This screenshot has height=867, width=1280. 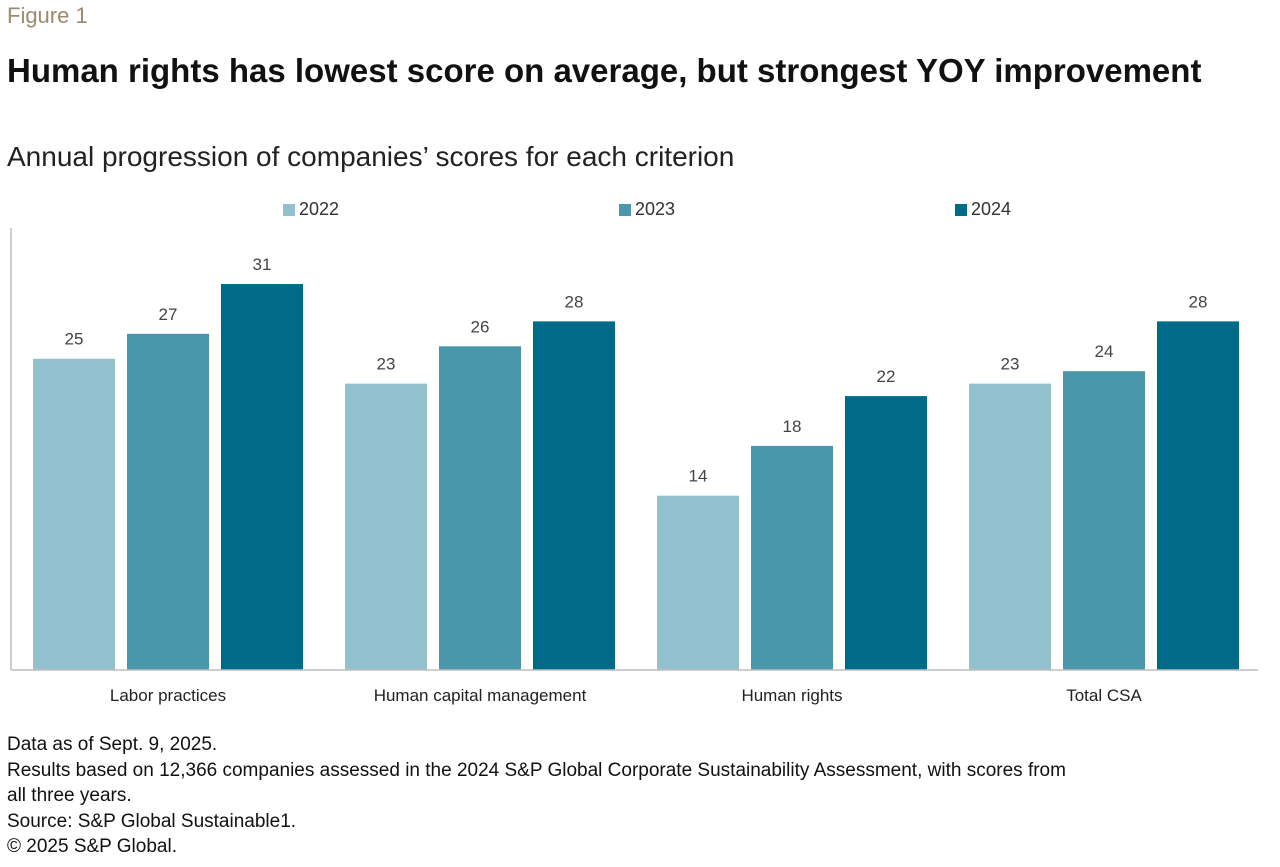 I want to click on legend-label-2024: 2024, so click(x=991, y=209).